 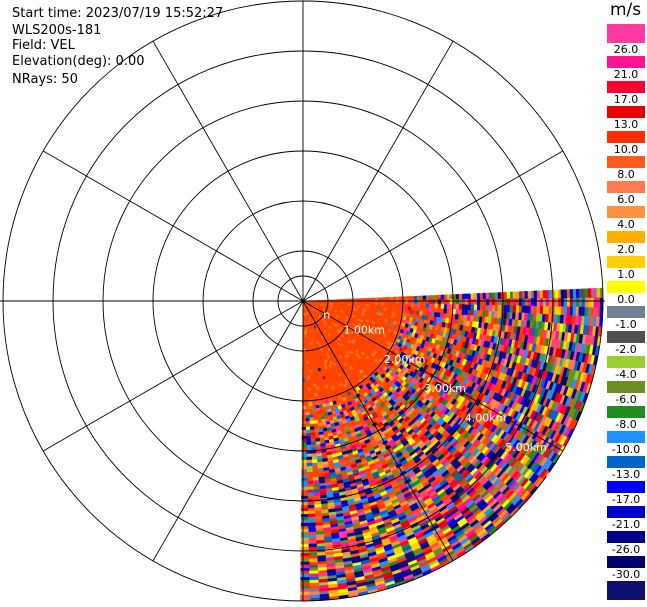 What do you see at coordinates (43, 45) in the screenshot?
I see `field-text: Field: VEL` at bounding box center [43, 45].